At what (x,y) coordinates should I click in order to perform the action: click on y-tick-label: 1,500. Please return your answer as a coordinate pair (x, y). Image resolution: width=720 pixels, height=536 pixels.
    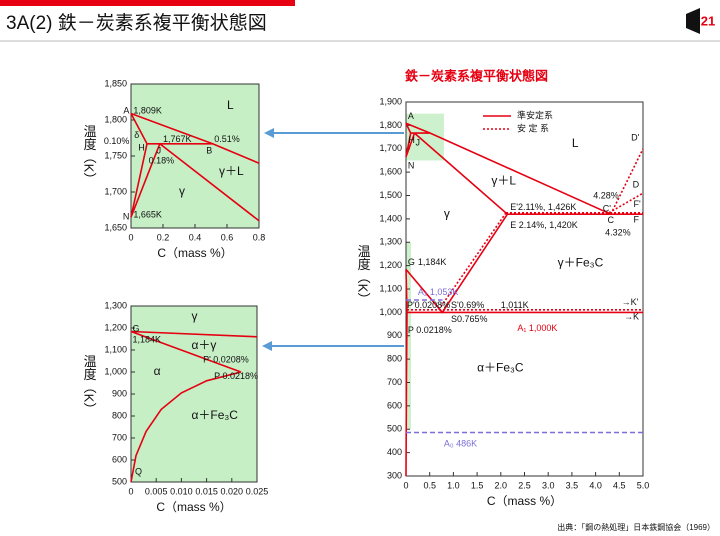
    Looking at the image, I should click on (390, 195).